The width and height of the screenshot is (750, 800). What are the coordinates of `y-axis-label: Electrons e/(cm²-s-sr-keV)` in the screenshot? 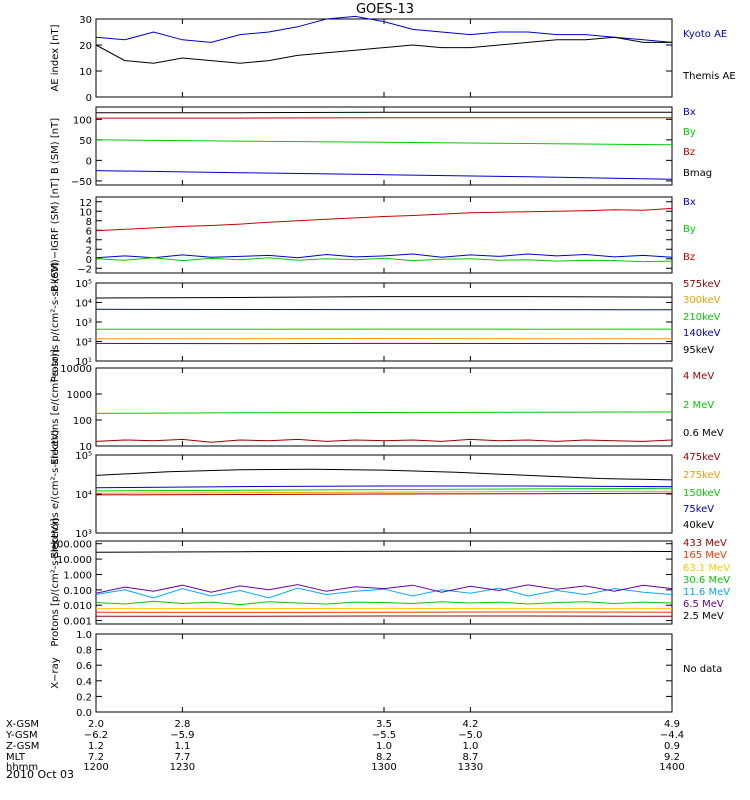 It's located at (55, 493).